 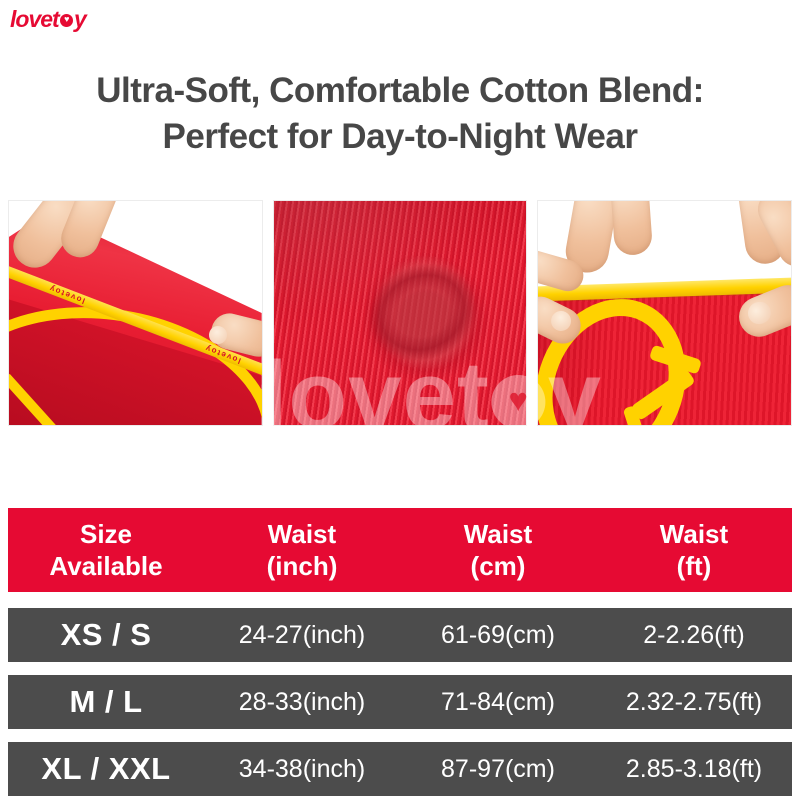 I want to click on header-waist-cm: Waist (cm), so click(x=498, y=550).